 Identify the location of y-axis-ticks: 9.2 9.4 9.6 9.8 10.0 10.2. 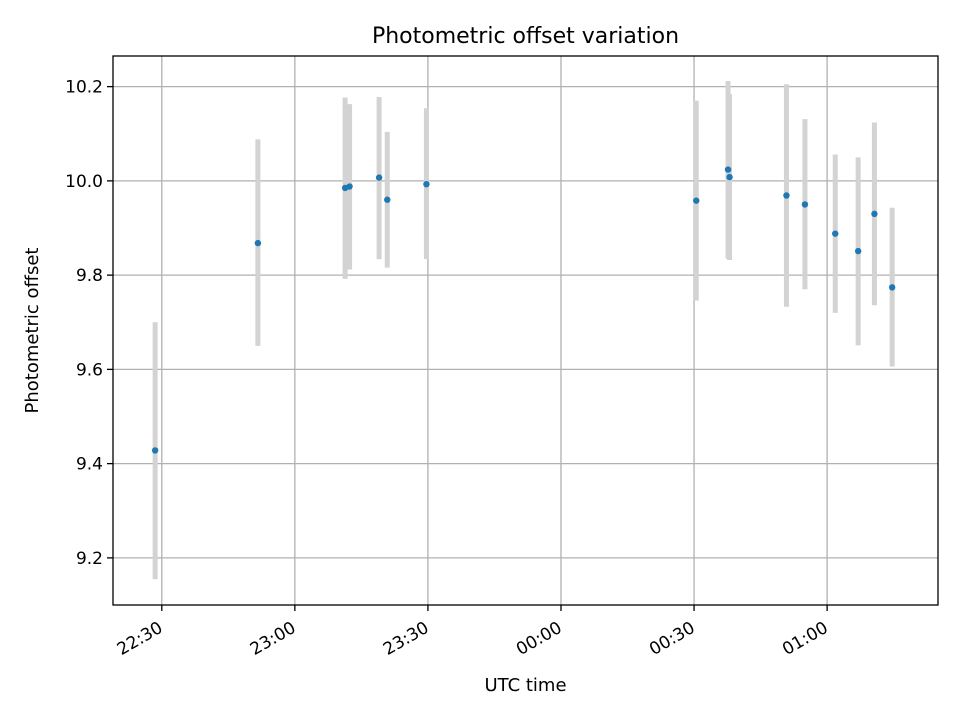
(89, 323).